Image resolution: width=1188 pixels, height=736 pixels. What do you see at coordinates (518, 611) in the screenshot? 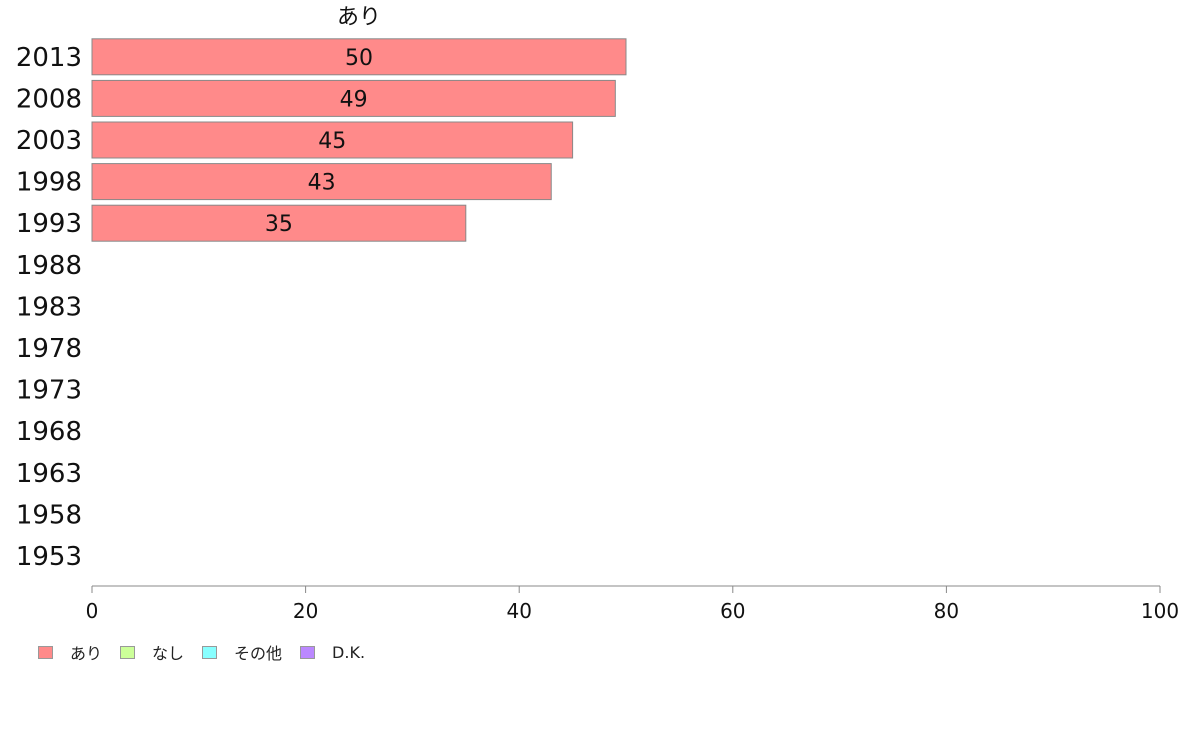
I see `x-tick-label: 40` at bounding box center [518, 611].